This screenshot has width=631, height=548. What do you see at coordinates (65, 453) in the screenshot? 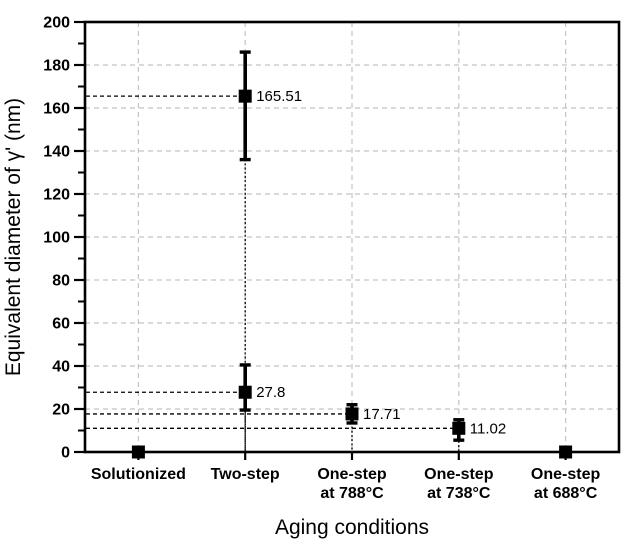
I see `y-tick-label: 0` at bounding box center [65, 453].